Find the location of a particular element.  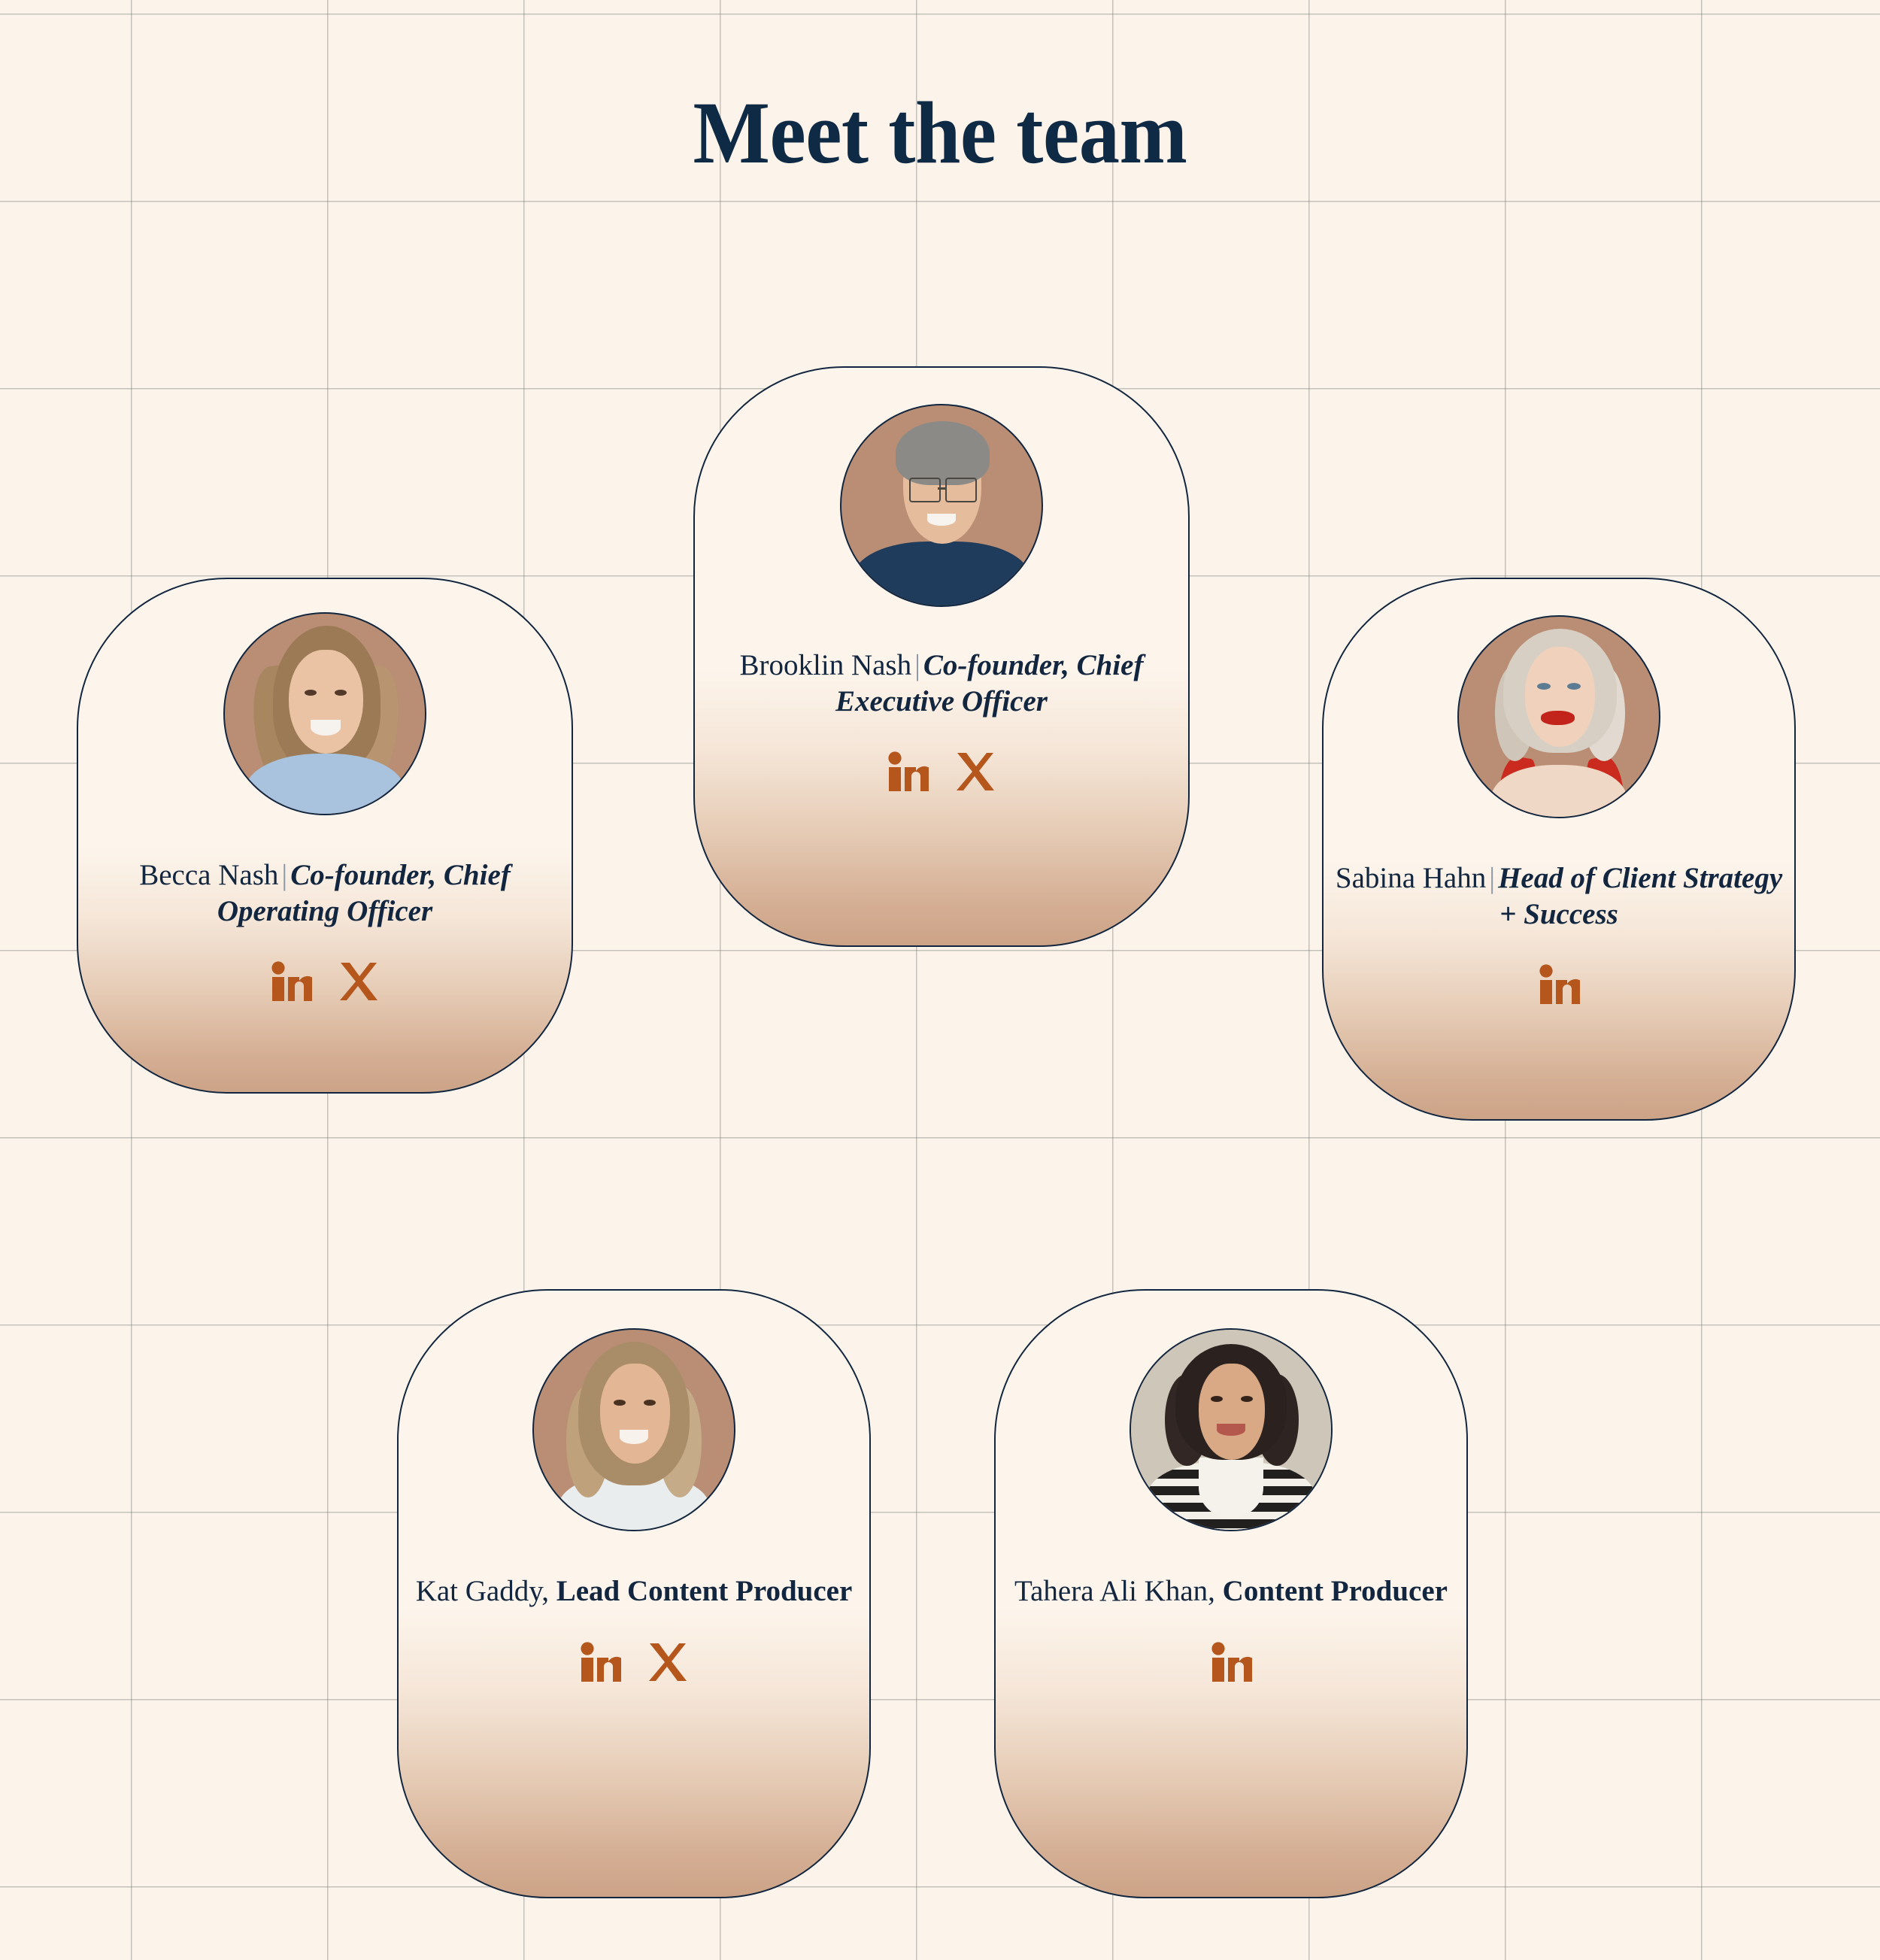

social-links-sabina is located at coordinates (1559, 984).